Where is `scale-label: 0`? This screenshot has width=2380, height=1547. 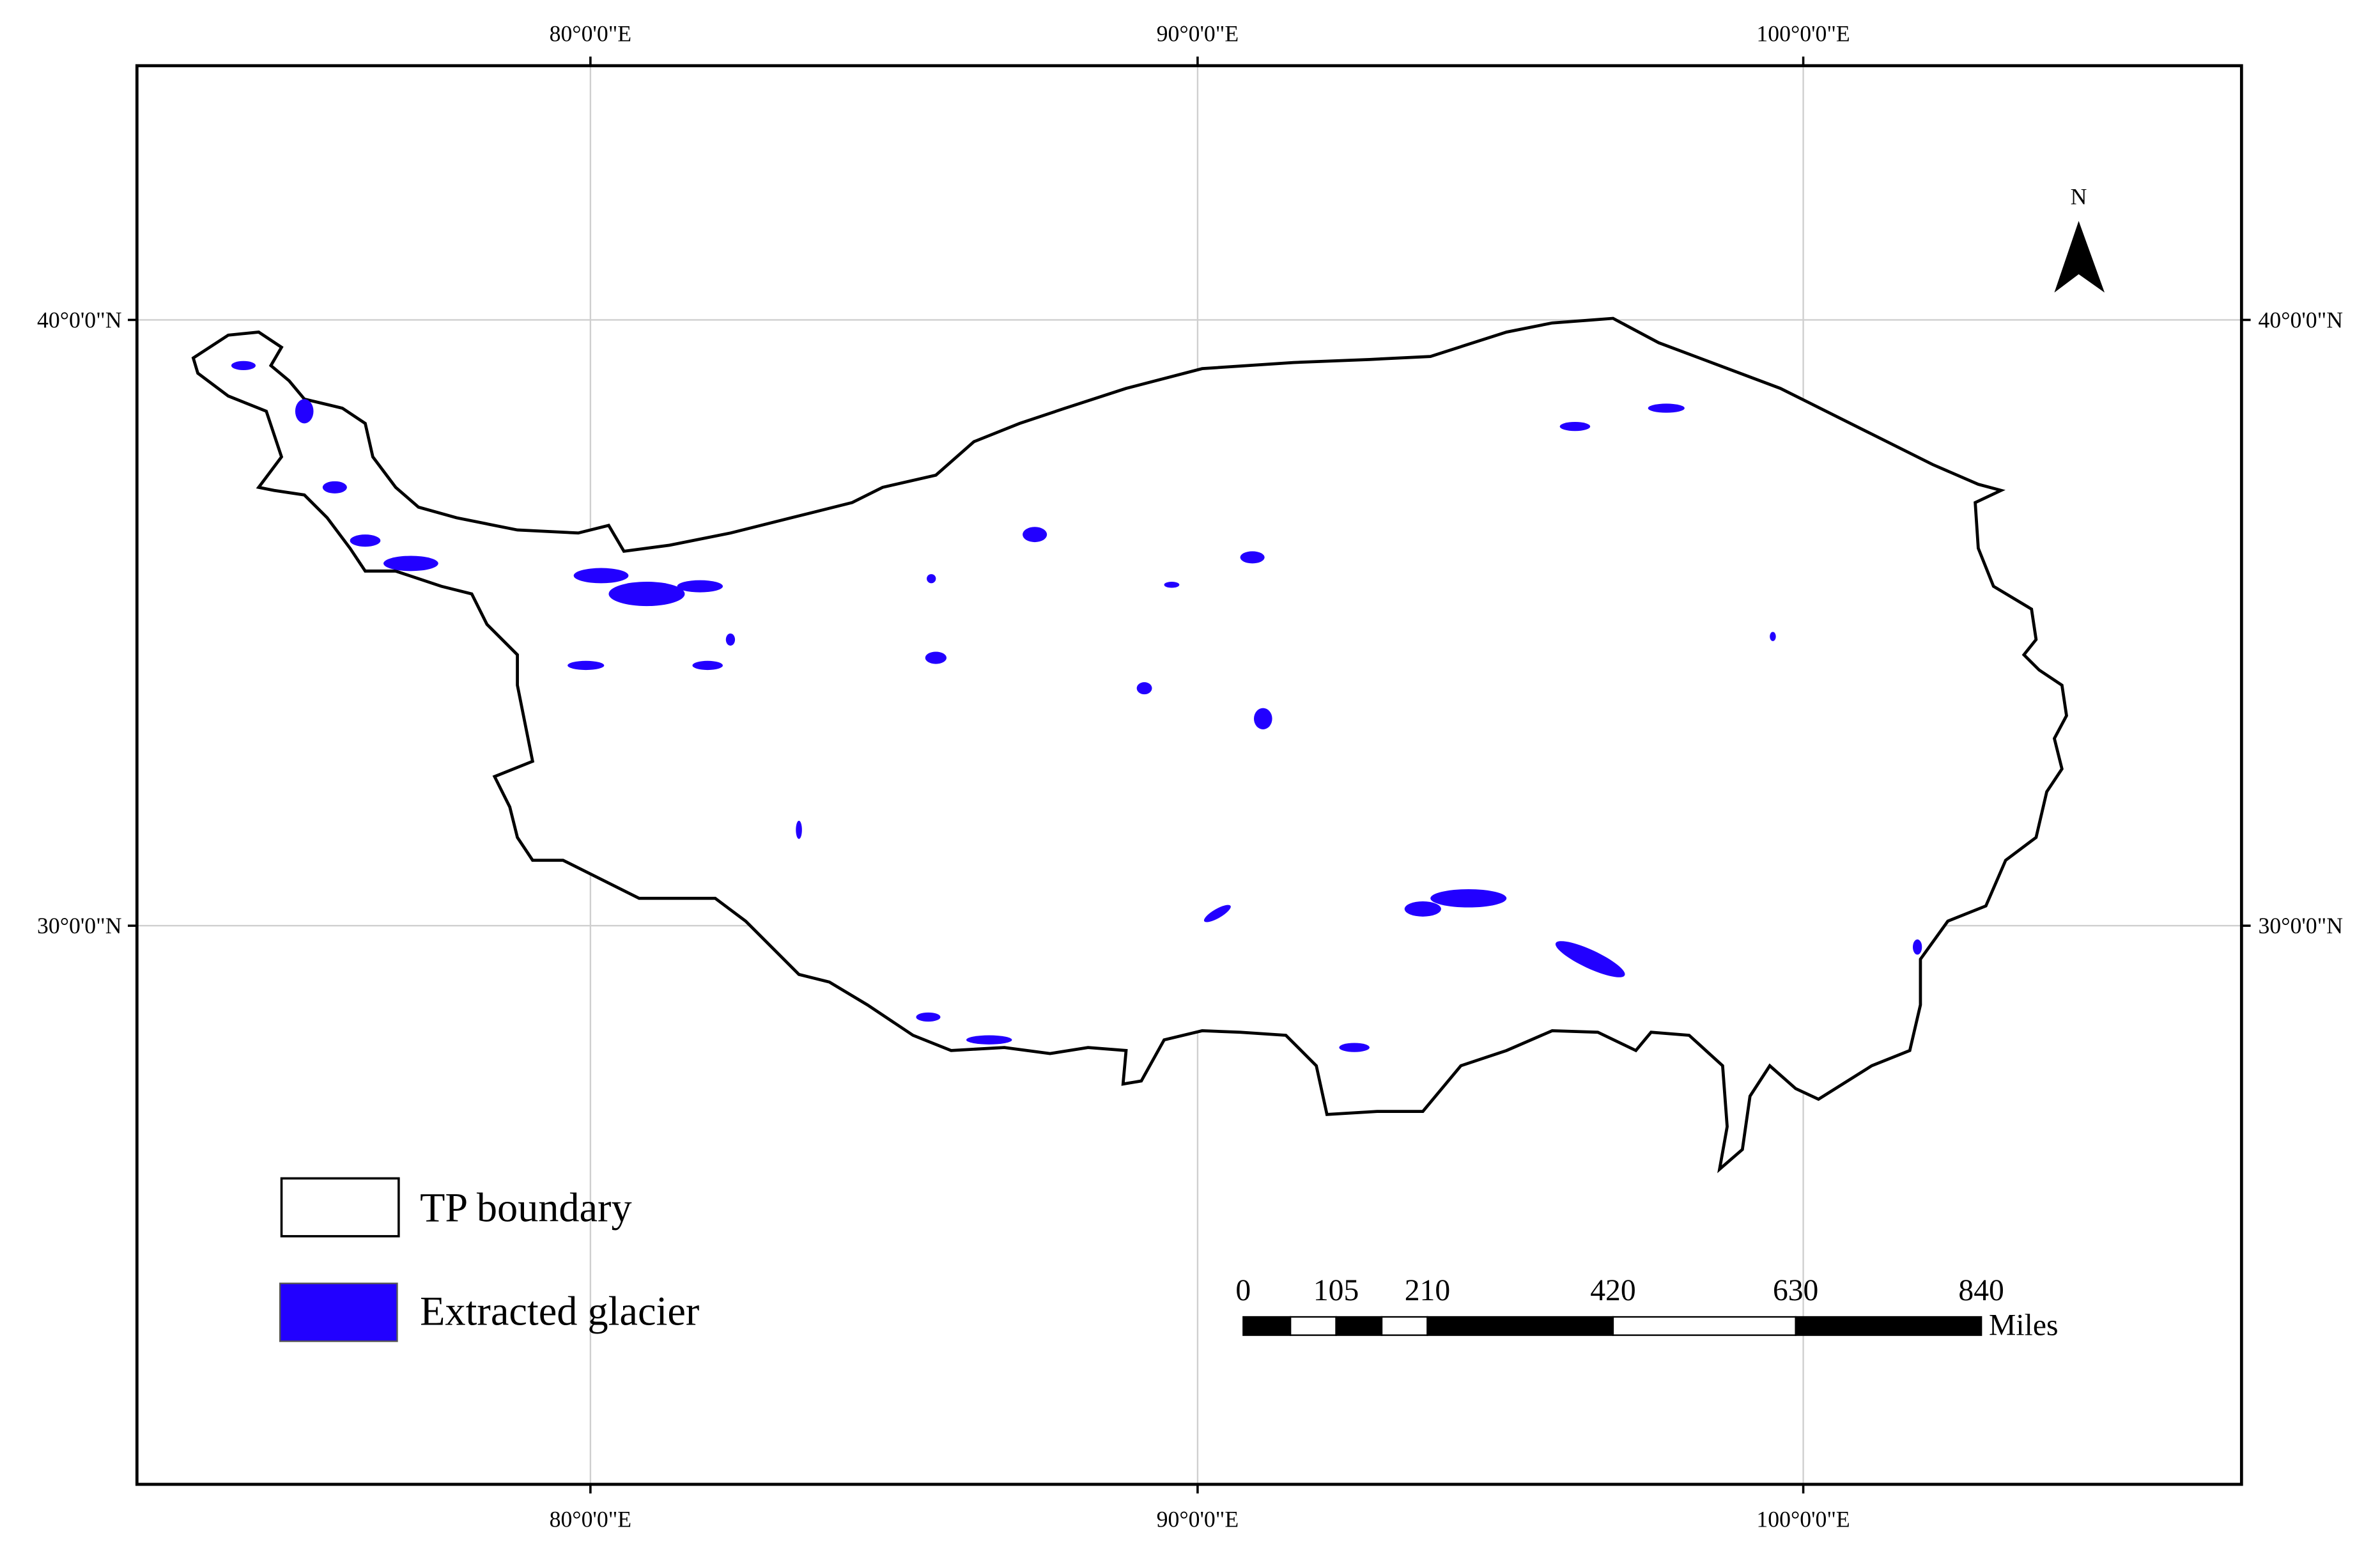 scale-label: 0 is located at coordinates (1243, 1290).